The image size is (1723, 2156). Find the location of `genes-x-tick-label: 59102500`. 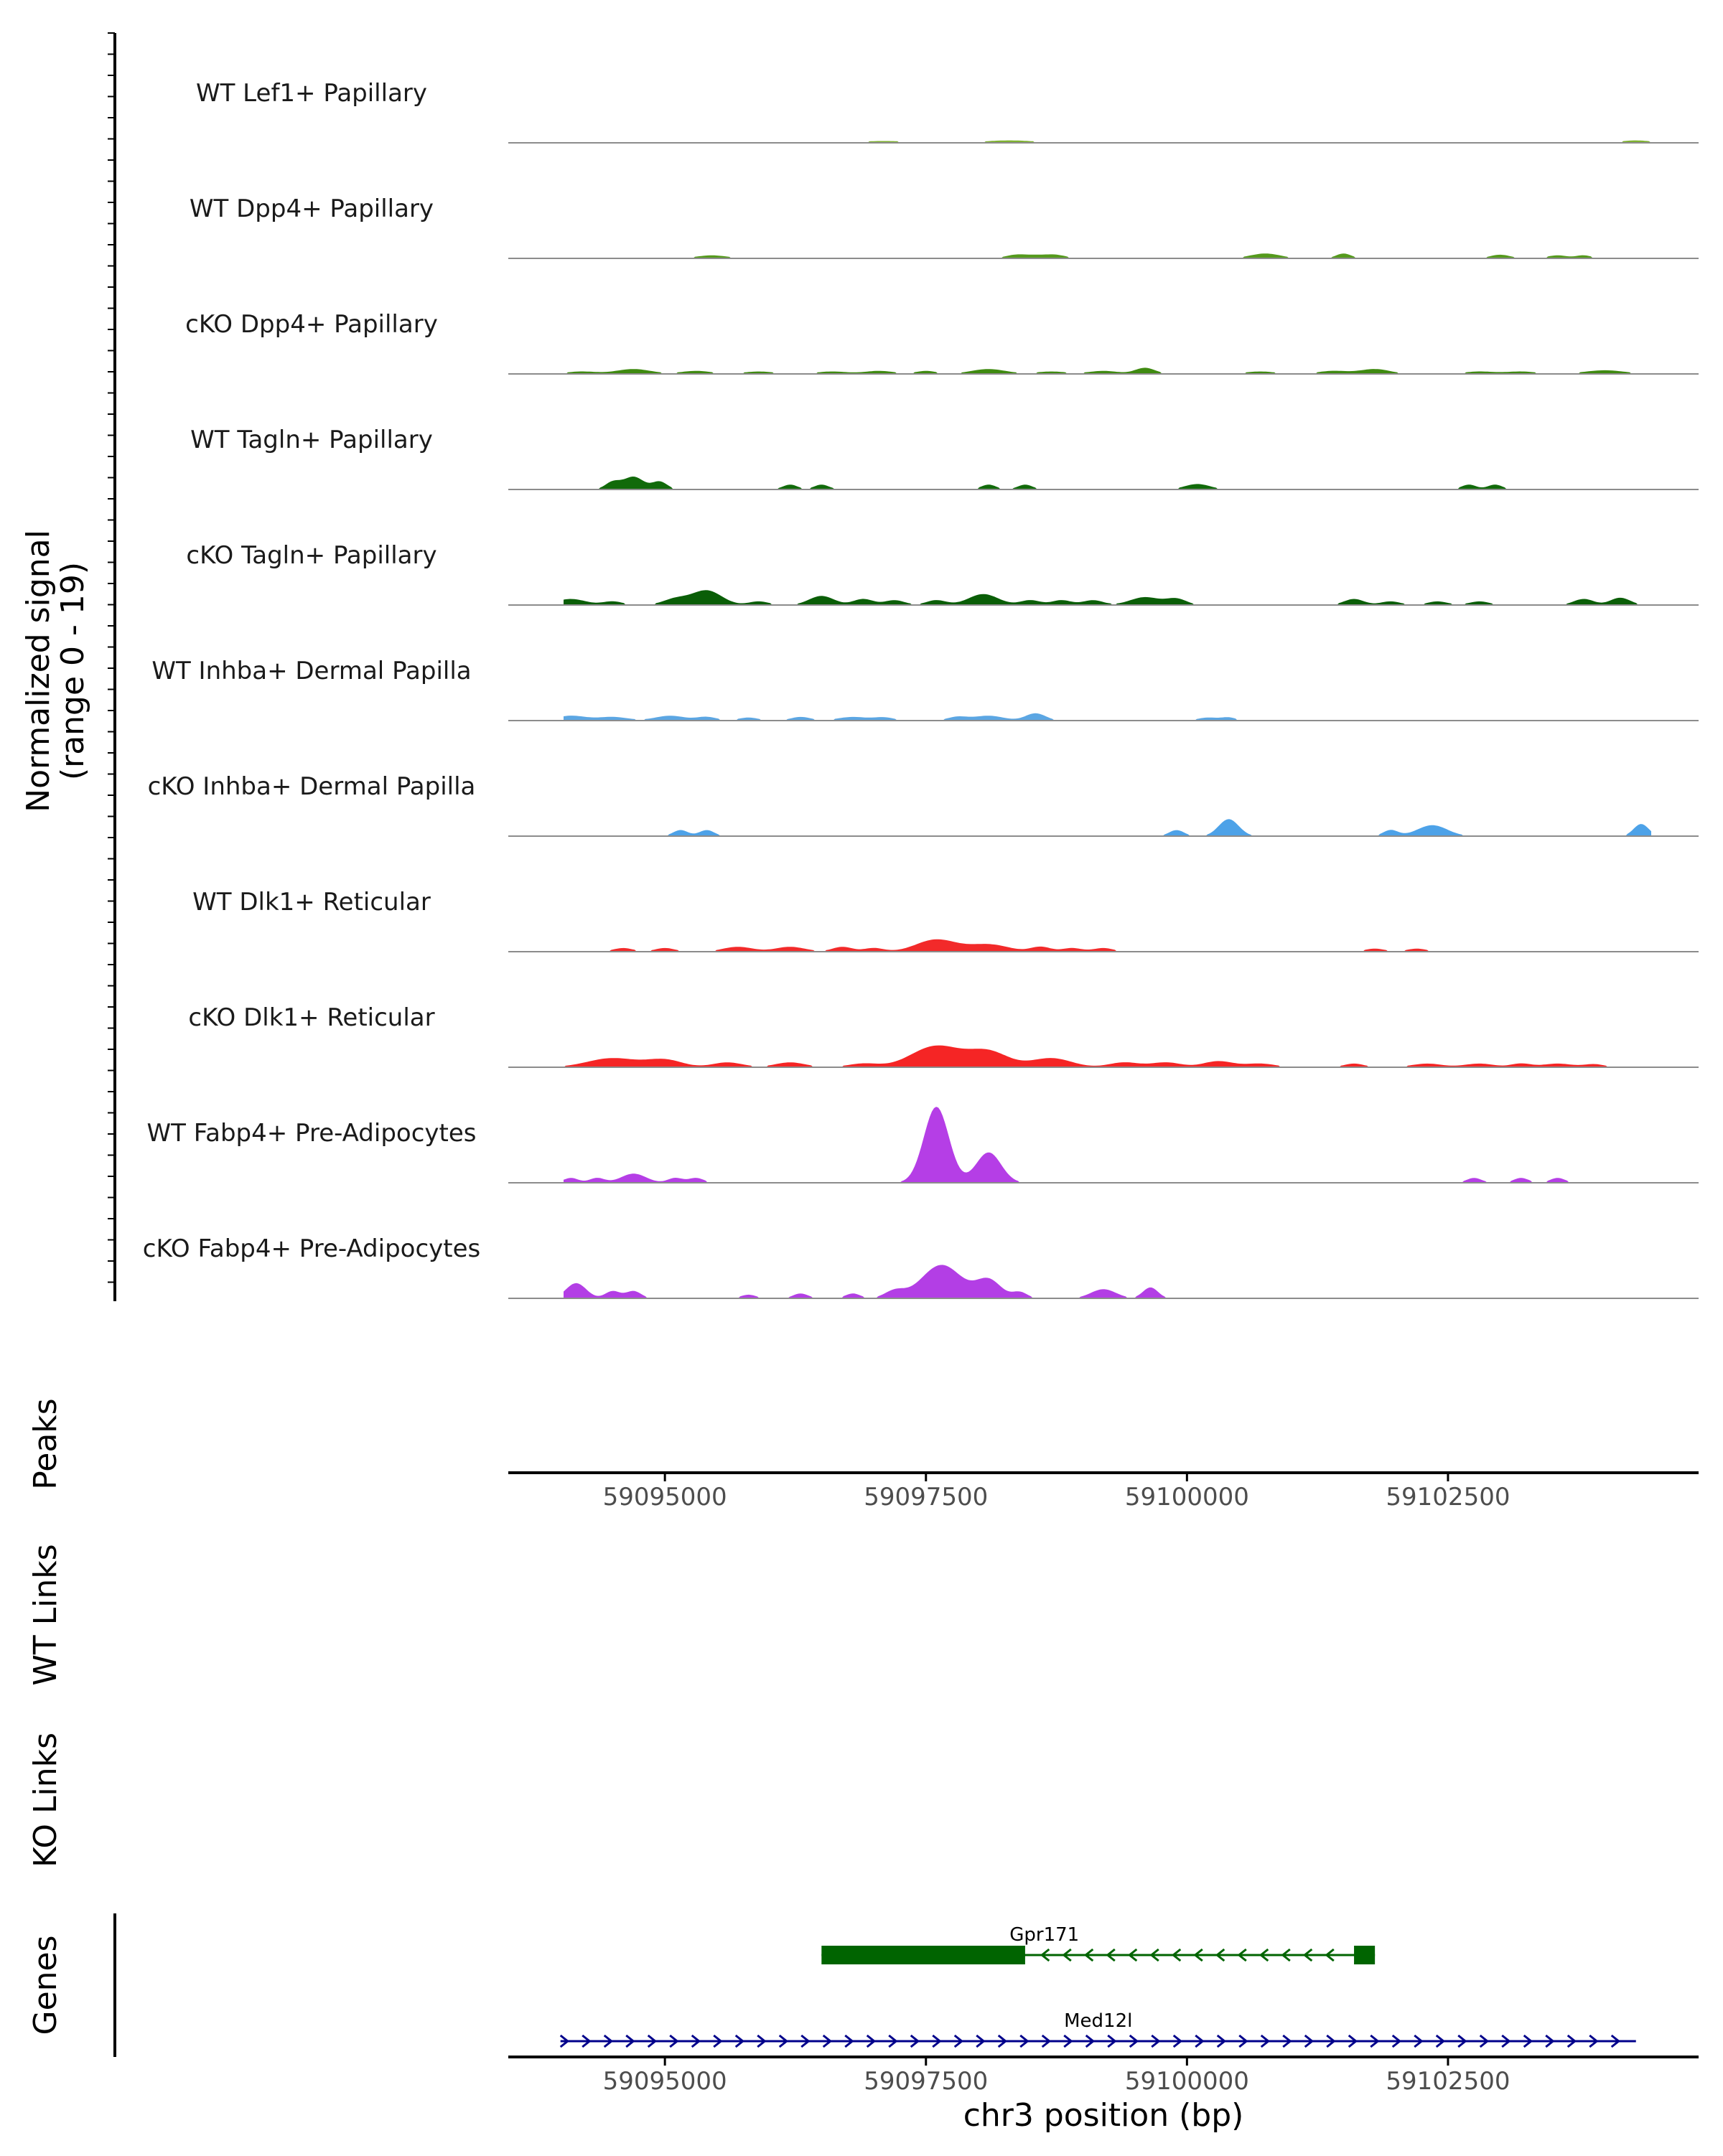

genes-x-tick-label: 59102500 is located at coordinates (1448, 2081).